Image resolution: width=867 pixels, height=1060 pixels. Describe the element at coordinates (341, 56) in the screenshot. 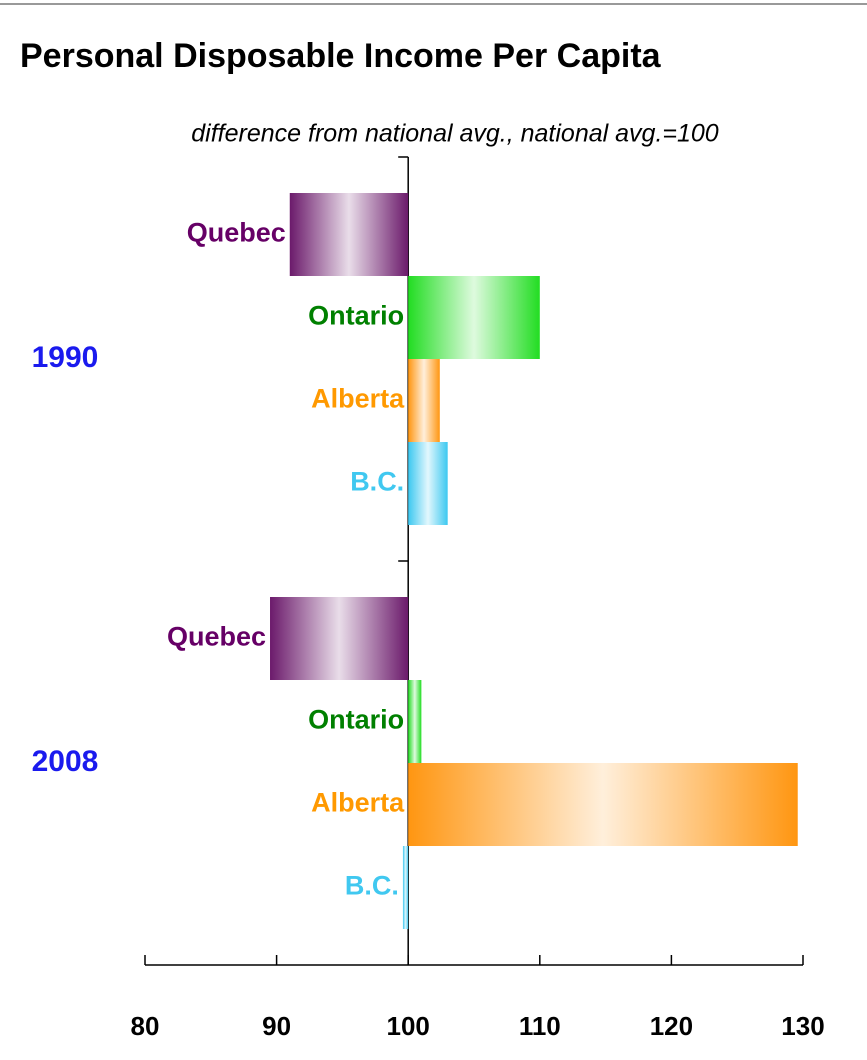

I see `chart-title: Personal Disposable Income Per Capita` at that location.